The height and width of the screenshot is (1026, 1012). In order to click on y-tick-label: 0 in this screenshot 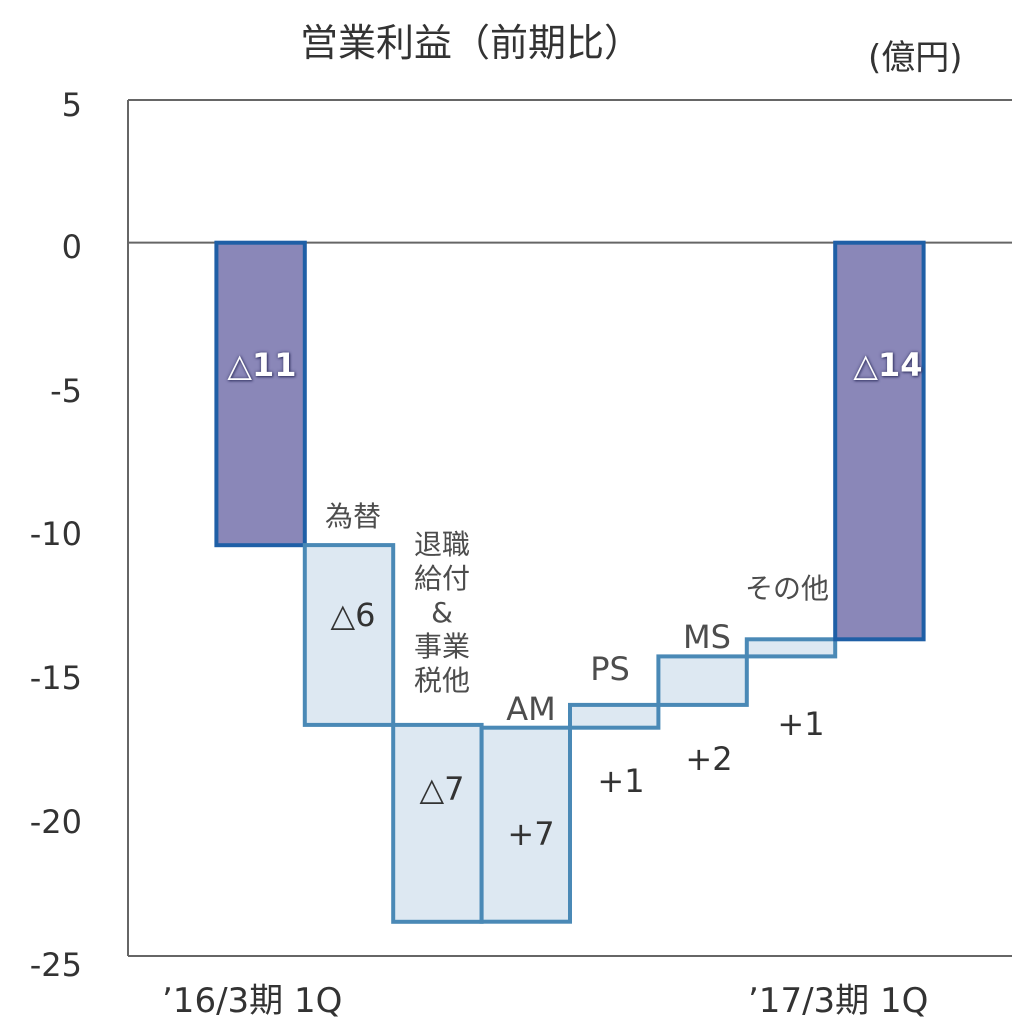, I will do `click(71, 247)`.